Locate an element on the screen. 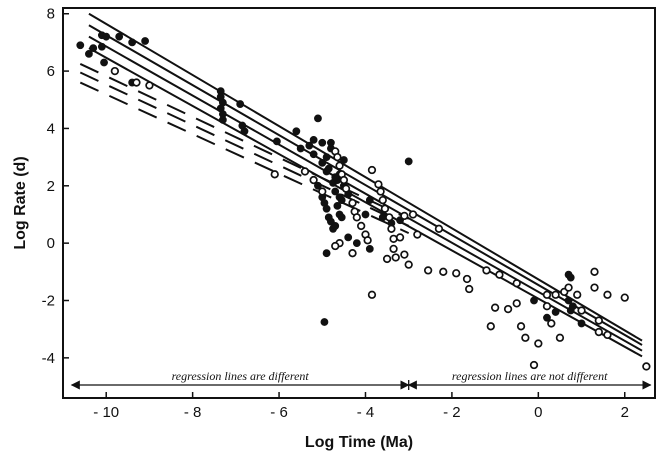 This screenshot has height=454, width=660. x-tick-label: 2 is located at coordinates (625, 412).